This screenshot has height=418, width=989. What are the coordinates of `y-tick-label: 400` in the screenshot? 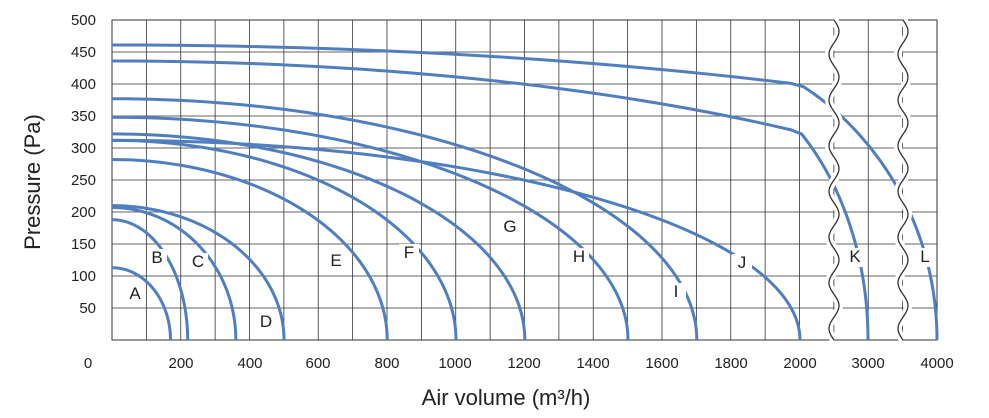 It's located at (83, 84).